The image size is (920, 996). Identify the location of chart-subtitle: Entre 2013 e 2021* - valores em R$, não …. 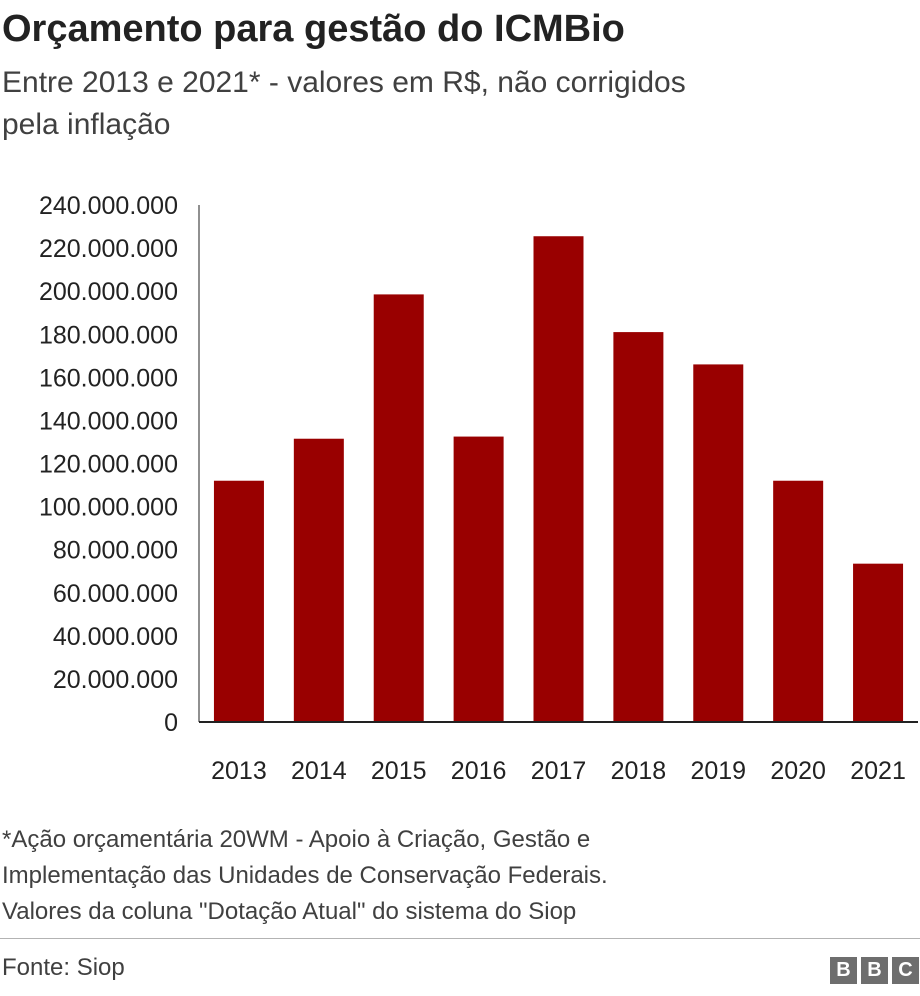
(459, 104).